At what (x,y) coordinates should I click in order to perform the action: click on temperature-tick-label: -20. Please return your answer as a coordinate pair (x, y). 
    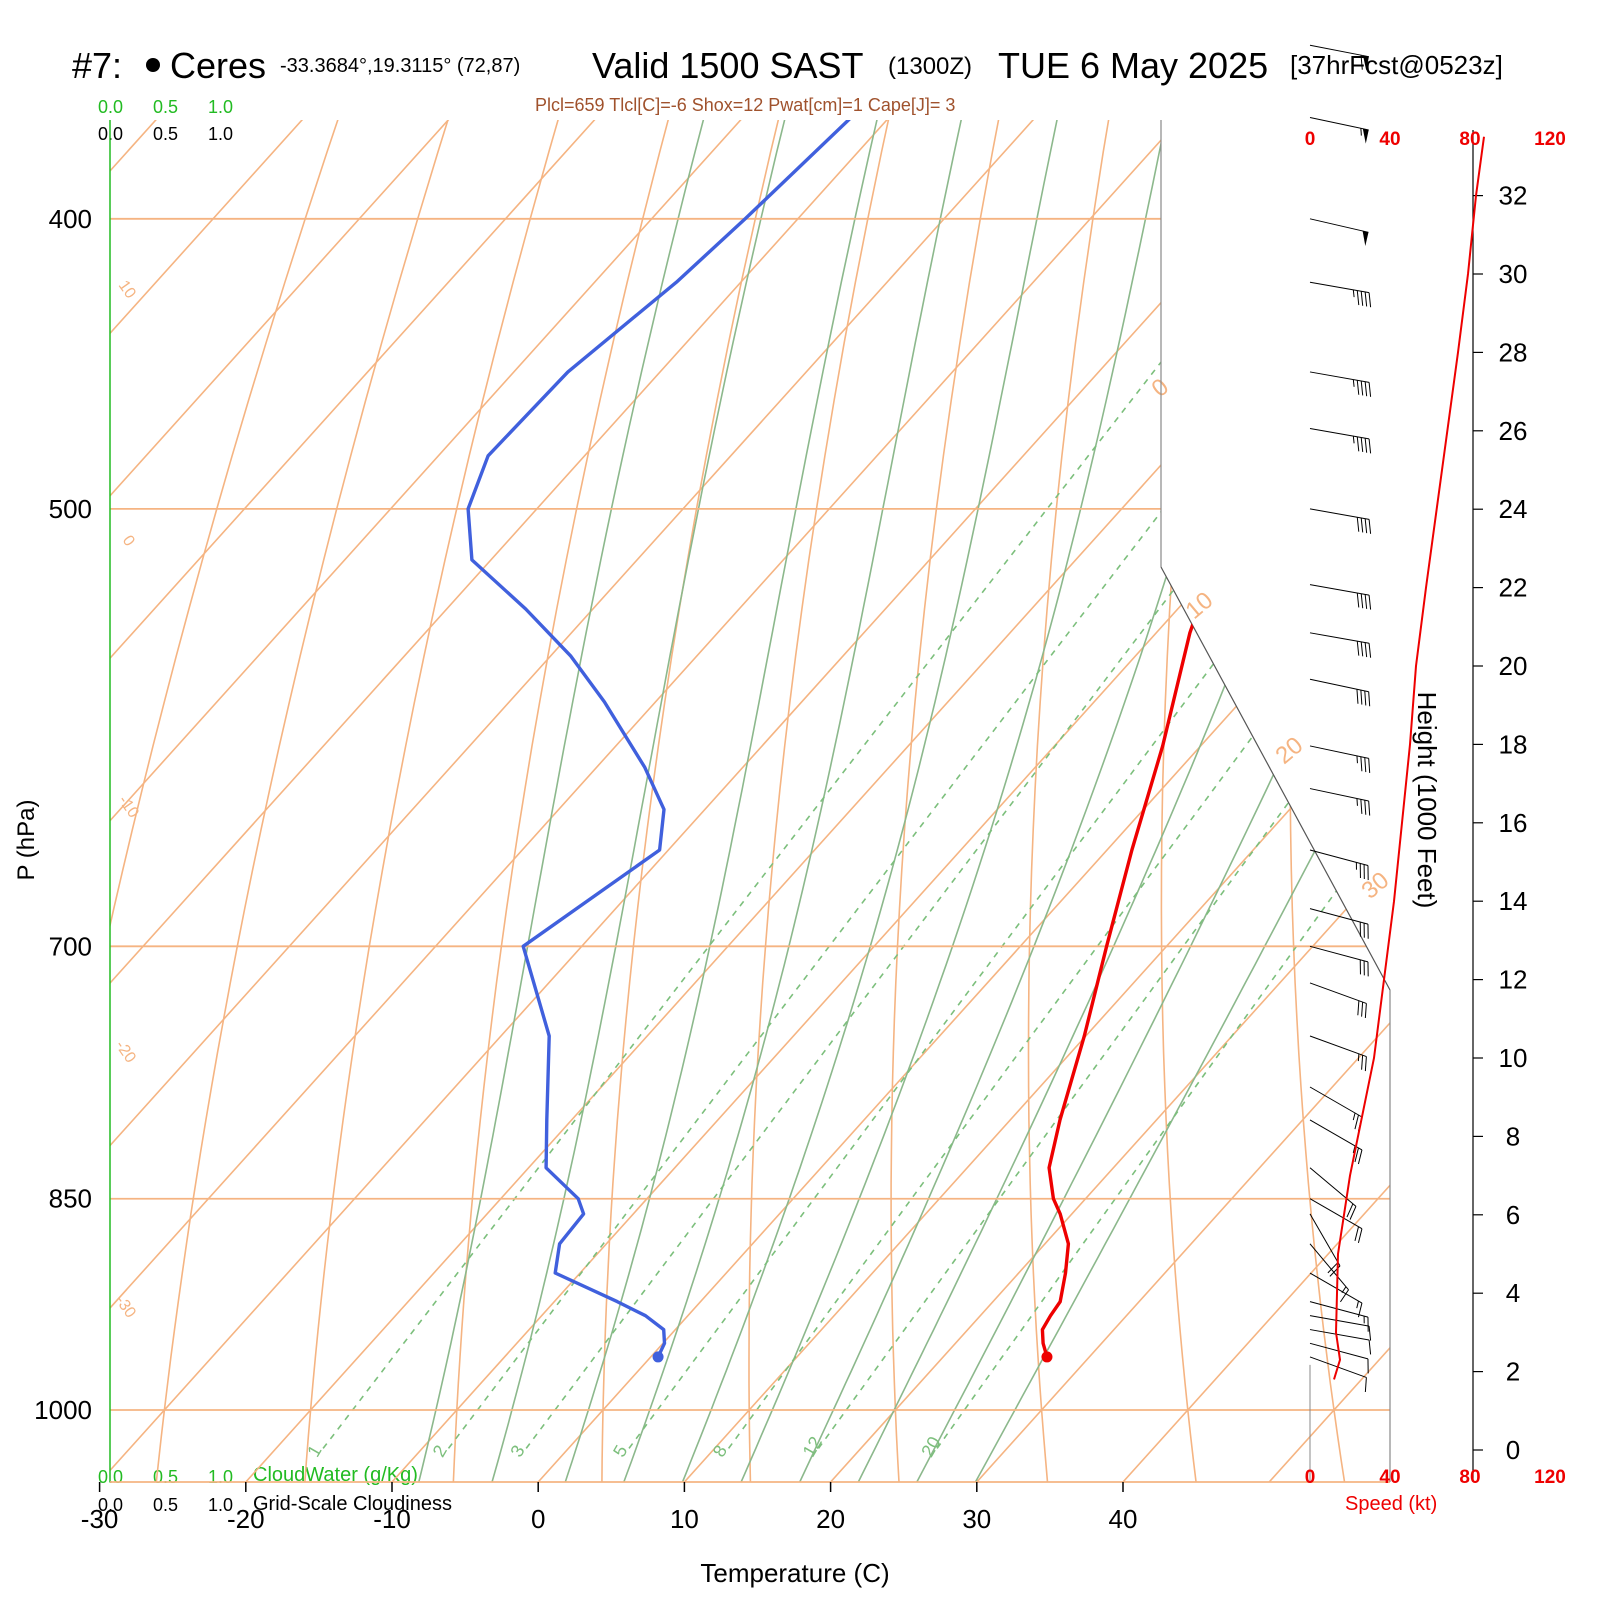
    Looking at the image, I should click on (246, 1519).